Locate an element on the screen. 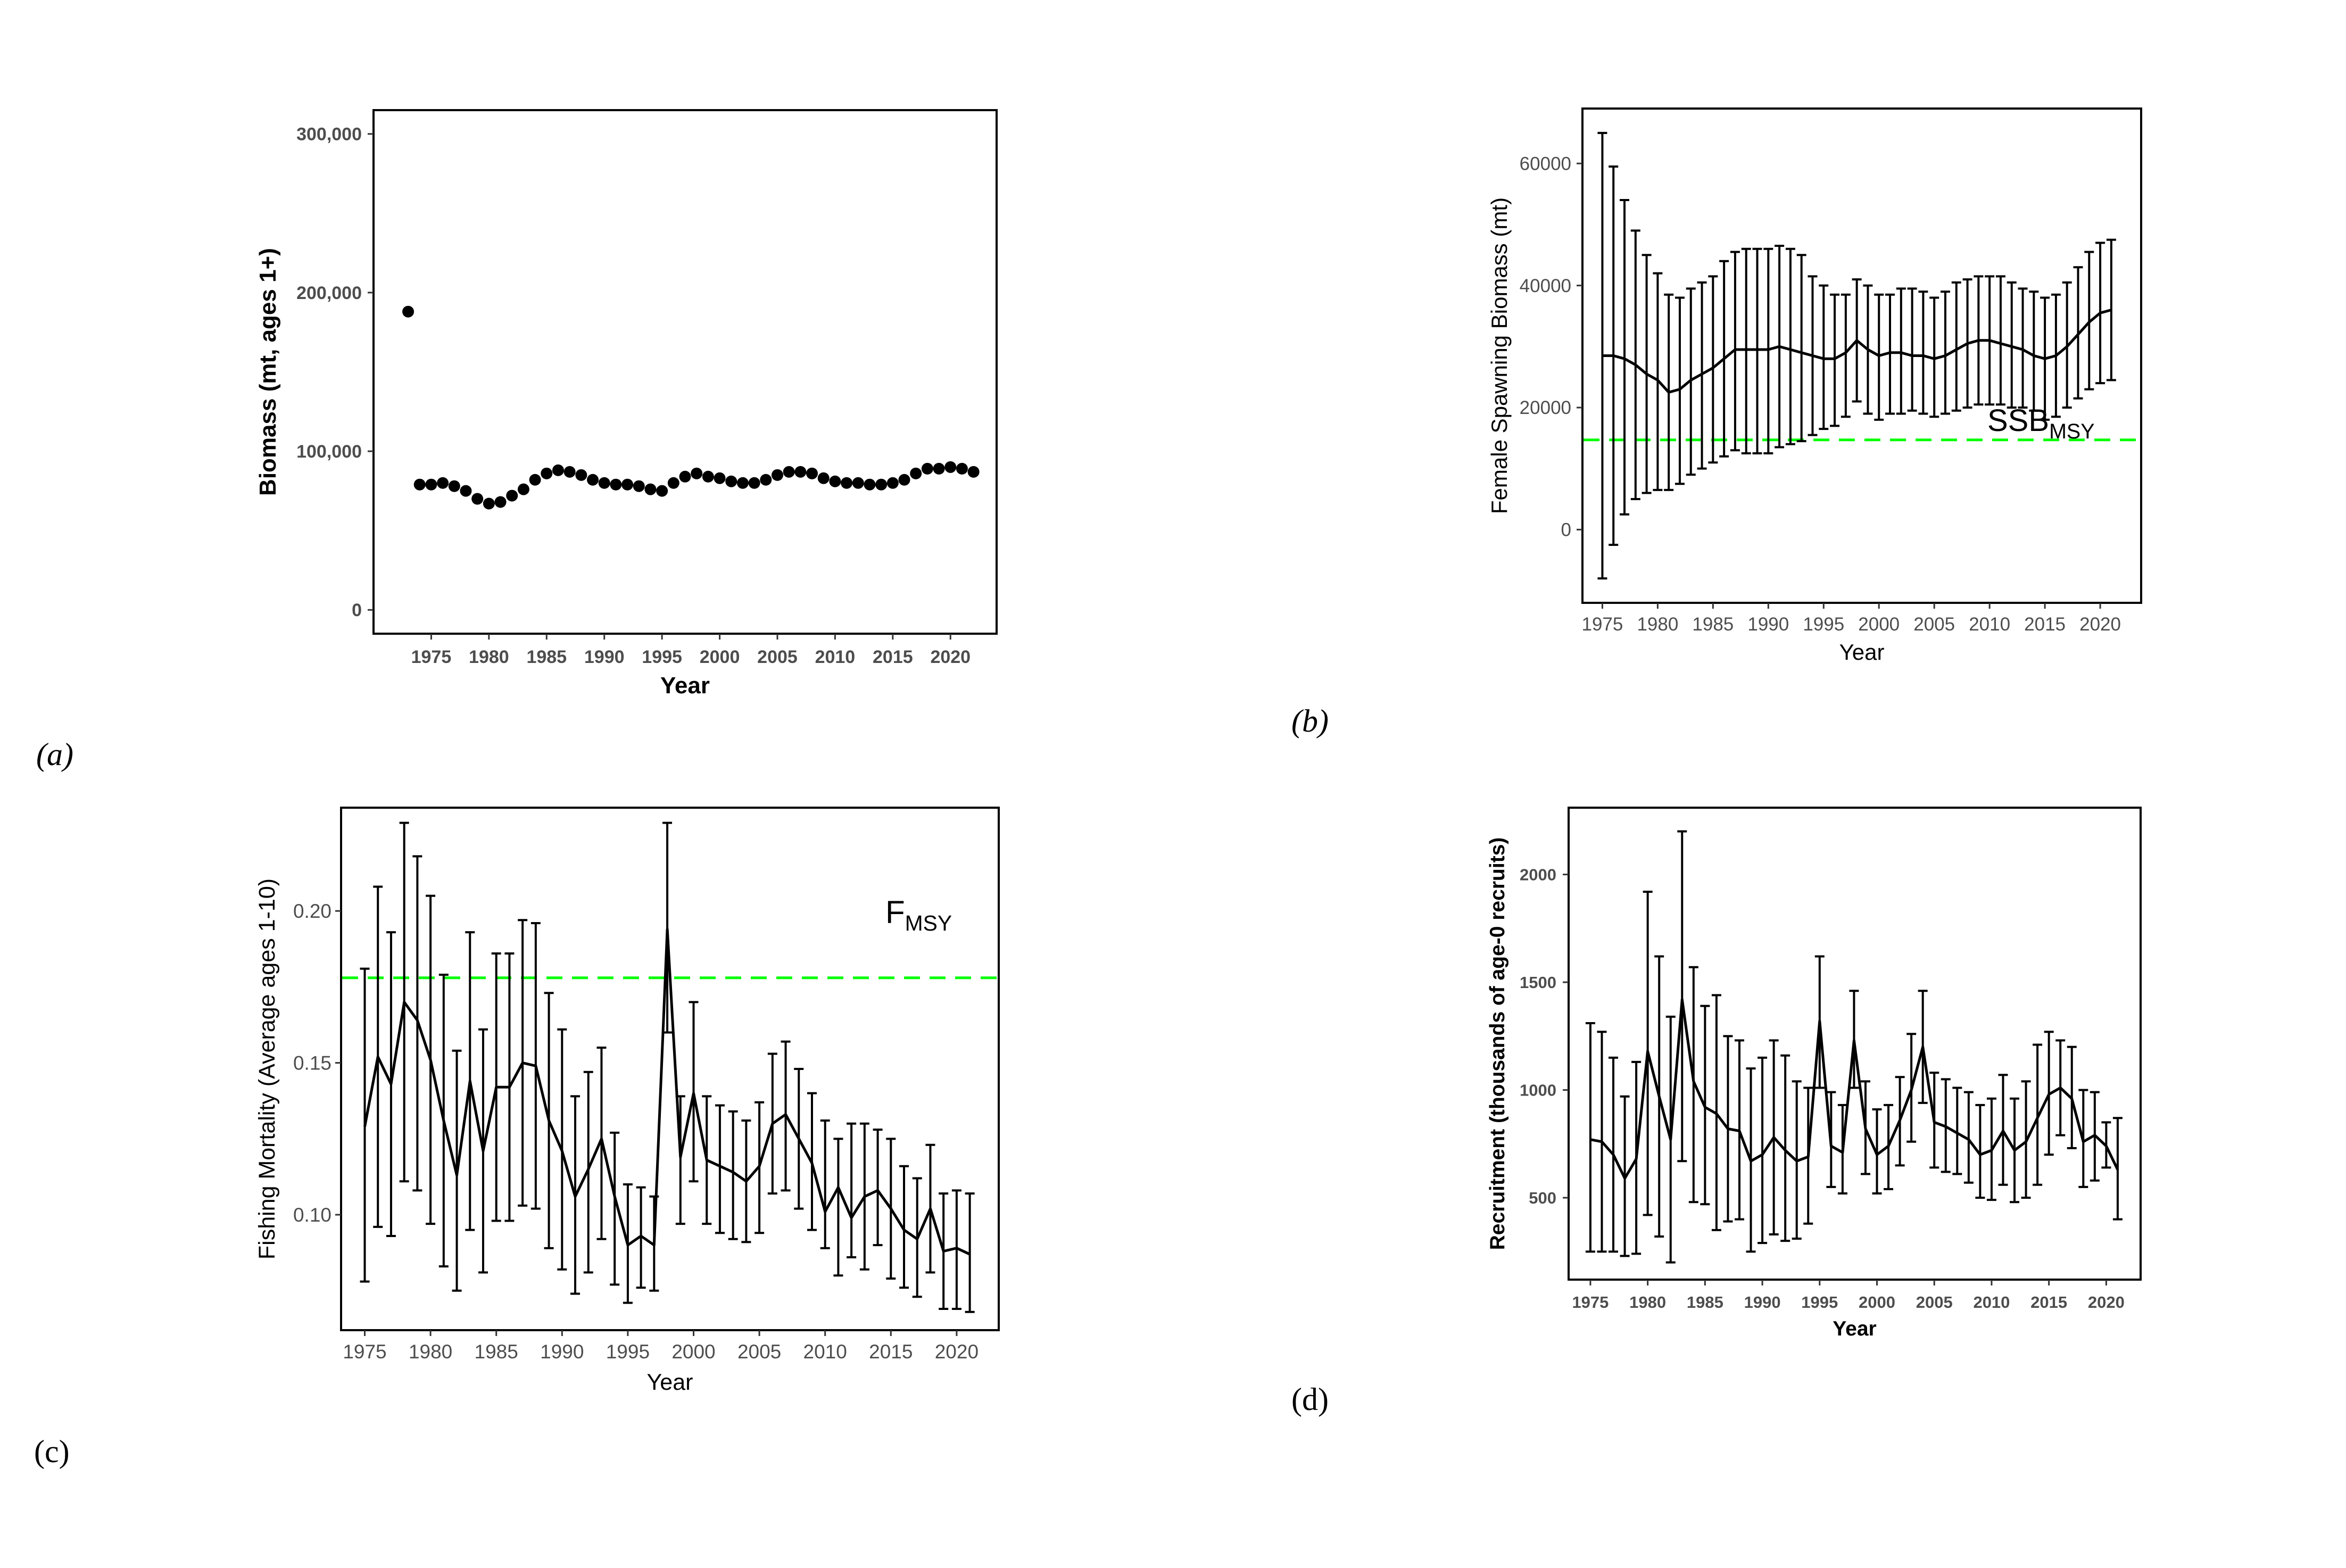  reference-line-label: SSBMSY is located at coordinates (2041, 423).